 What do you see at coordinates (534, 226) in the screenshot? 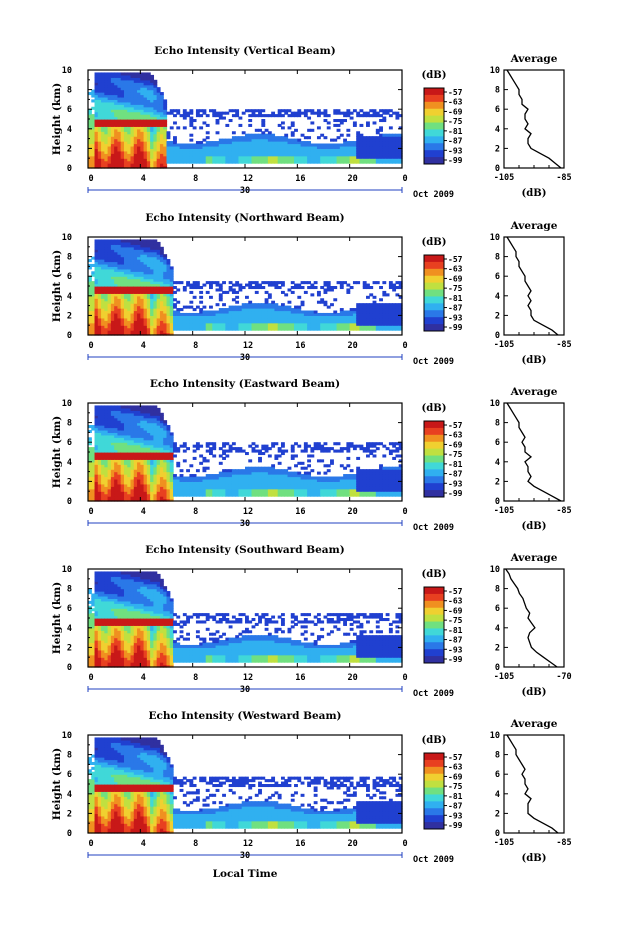
I see `average-title: Average` at bounding box center [534, 226].